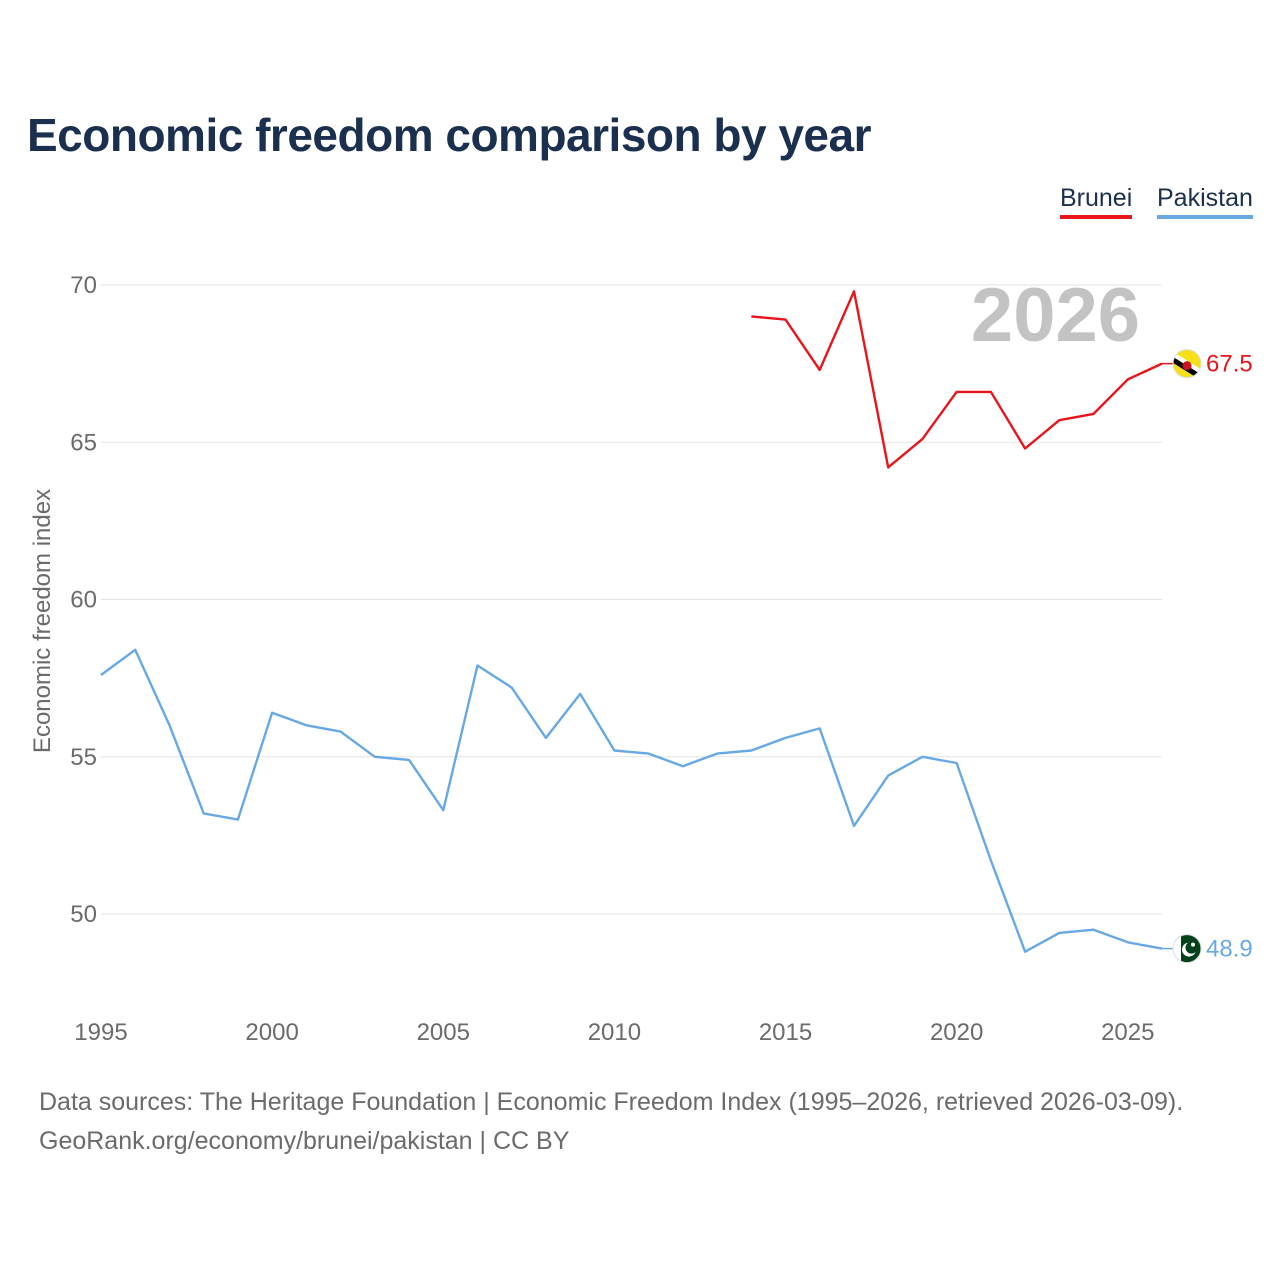  Describe the element at coordinates (1187, 364) in the screenshot. I see `brunei-flag-icon` at that location.